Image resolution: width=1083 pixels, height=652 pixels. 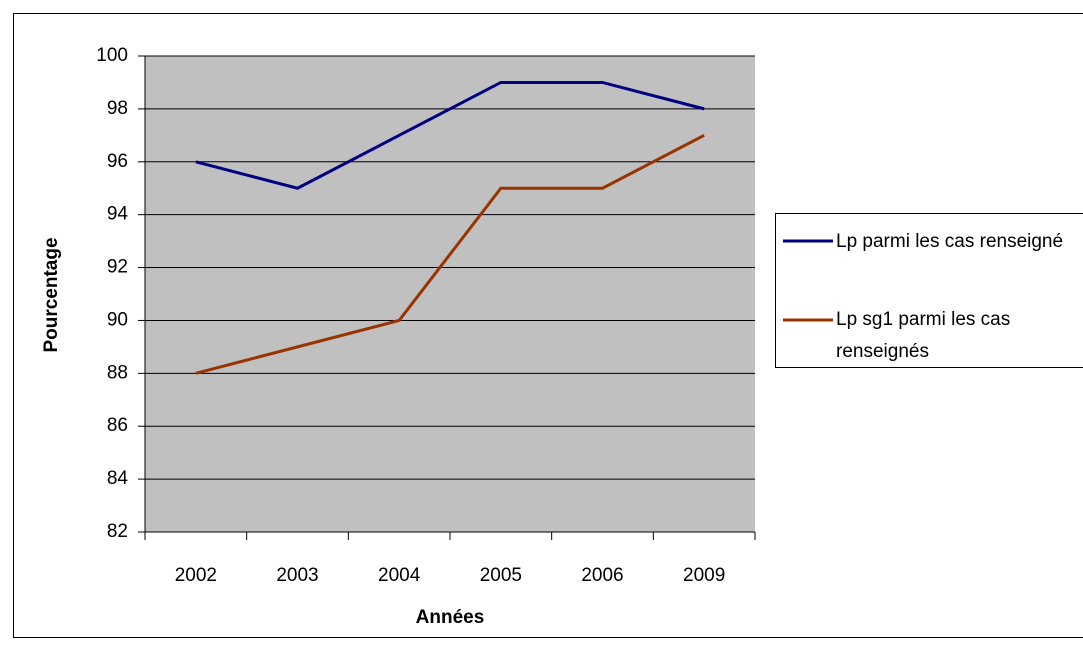 What do you see at coordinates (704, 575) in the screenshot?
I see `x-tick-label: 2009` at bounding box center [704, 575].